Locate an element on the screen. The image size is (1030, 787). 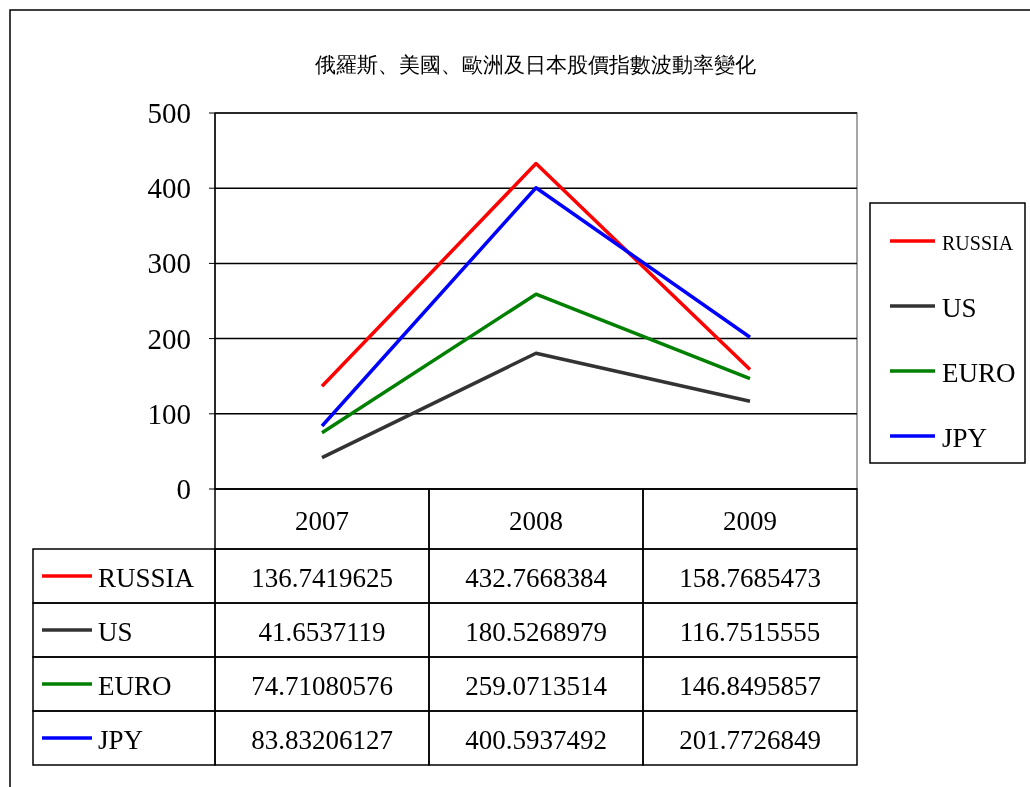
ytick: 0 is located at coordinates (183, 489).